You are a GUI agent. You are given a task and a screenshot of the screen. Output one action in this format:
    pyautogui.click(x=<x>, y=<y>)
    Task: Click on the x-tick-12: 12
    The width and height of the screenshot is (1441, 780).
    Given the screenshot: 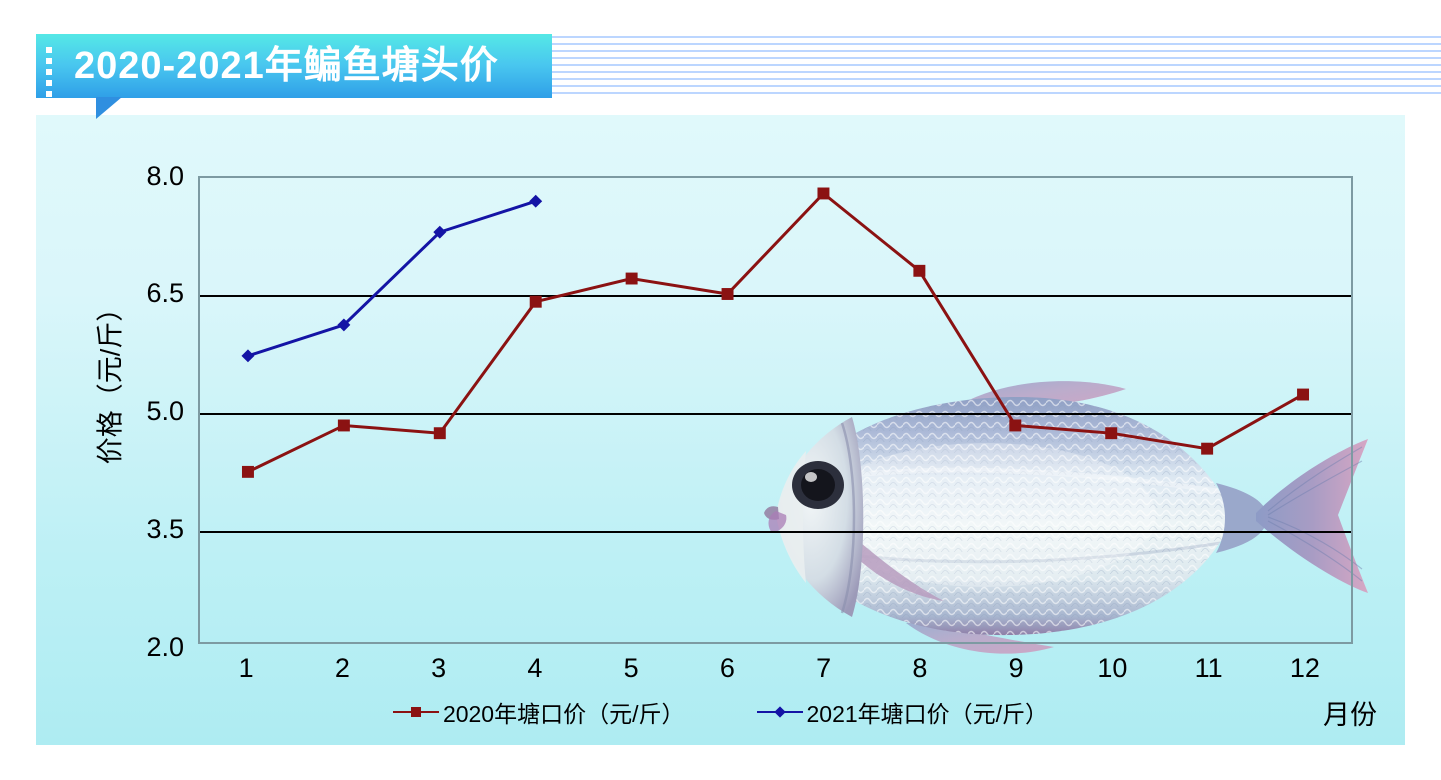 What is the action you would take?
    pyautogui.click(x=1304, y=668)
    